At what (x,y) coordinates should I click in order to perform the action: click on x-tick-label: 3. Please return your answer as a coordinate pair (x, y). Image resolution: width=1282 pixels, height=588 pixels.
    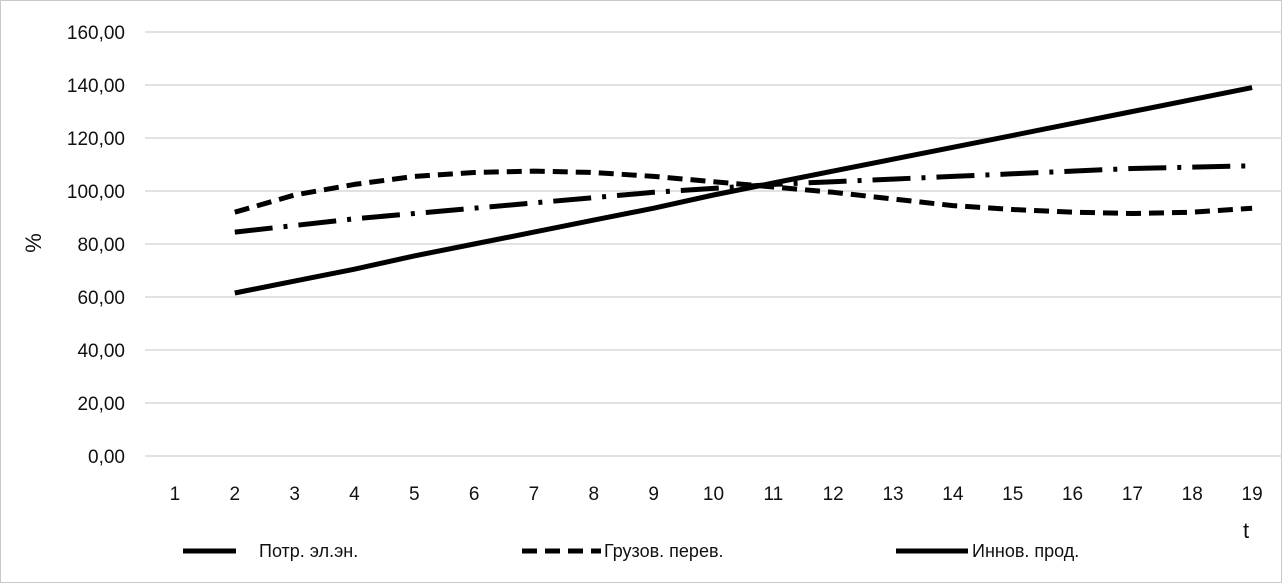
    Looking at the image, I should click on (294, 494).